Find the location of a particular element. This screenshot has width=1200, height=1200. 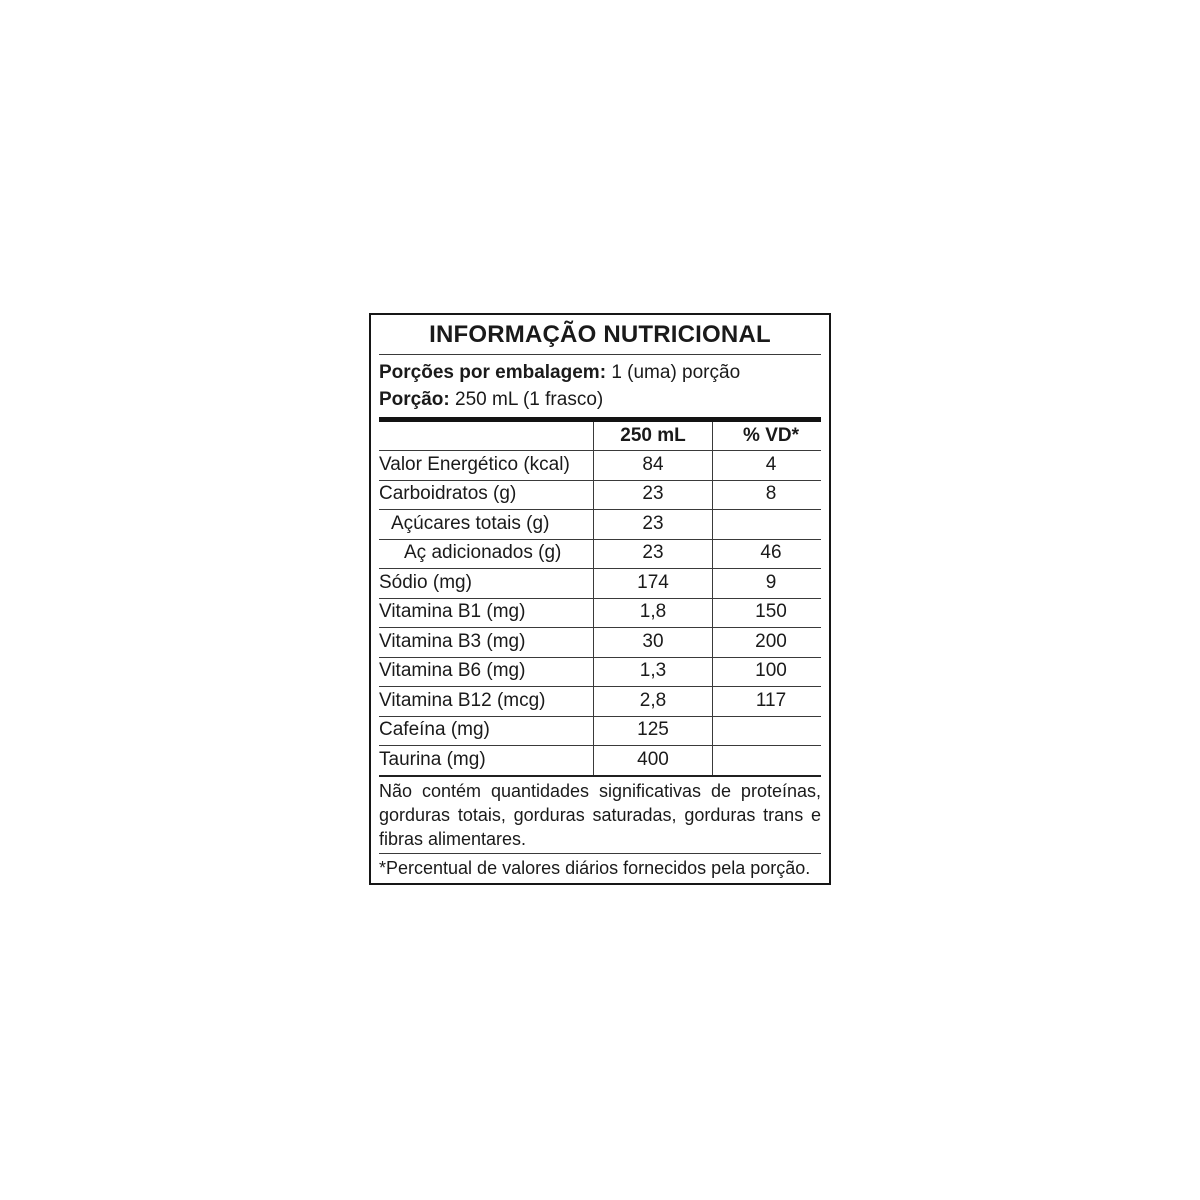

row-vd: 200 is located at coordinates (771, 641).